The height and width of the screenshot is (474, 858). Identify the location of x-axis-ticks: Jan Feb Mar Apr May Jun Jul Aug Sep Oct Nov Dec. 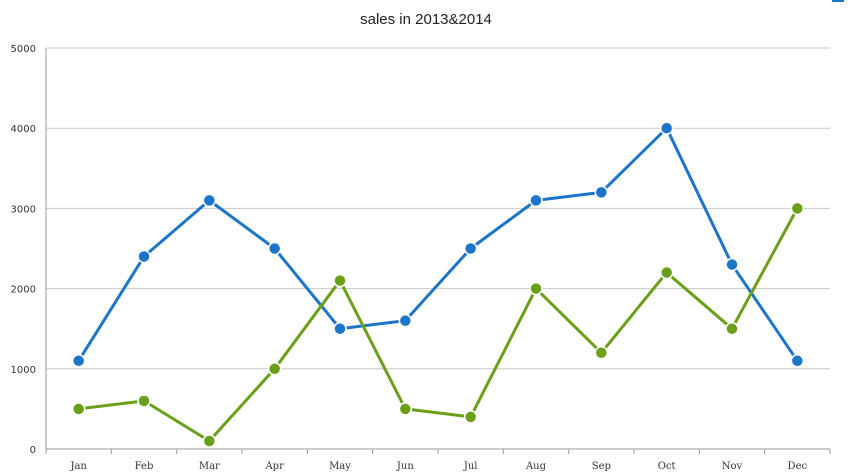
(438, 466).